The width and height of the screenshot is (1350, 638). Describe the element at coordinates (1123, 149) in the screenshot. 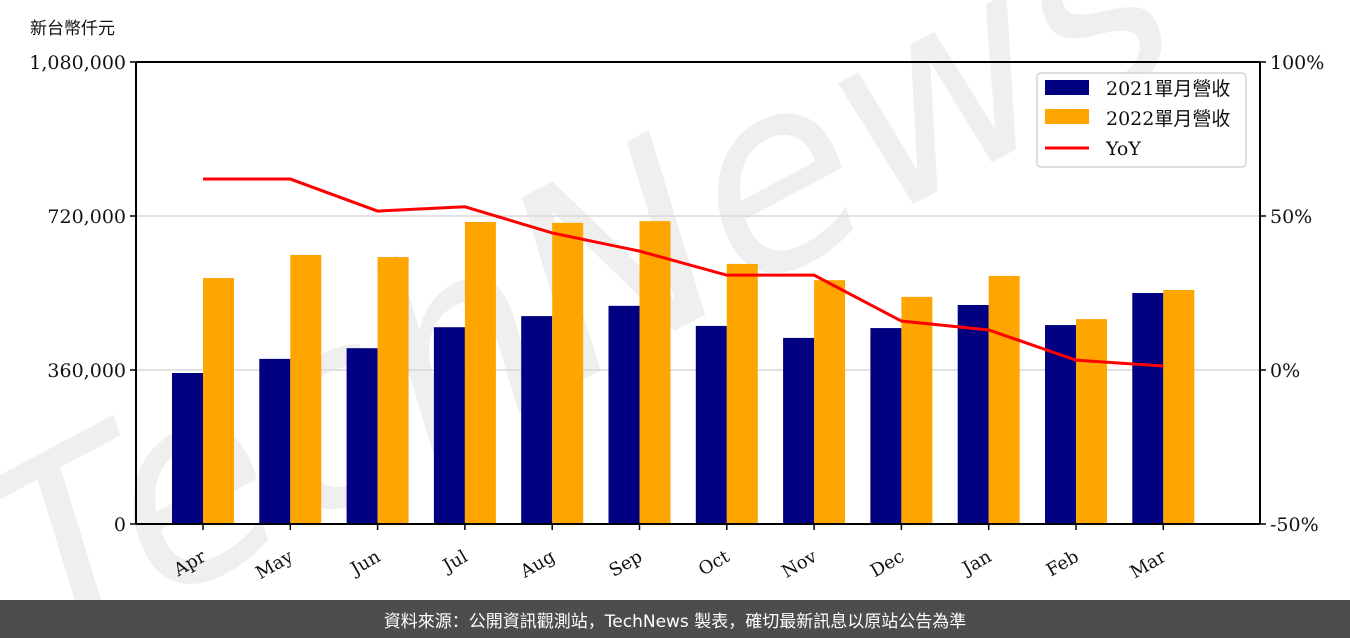

I see `legend-label-2: YoY` at that location.